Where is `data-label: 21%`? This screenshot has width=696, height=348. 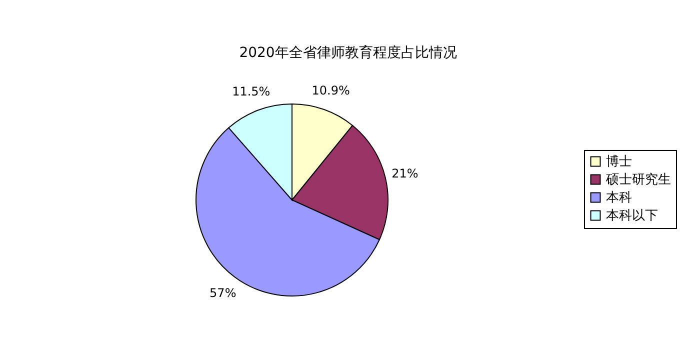 data-label: 21% is located at coordinates (405, 173).